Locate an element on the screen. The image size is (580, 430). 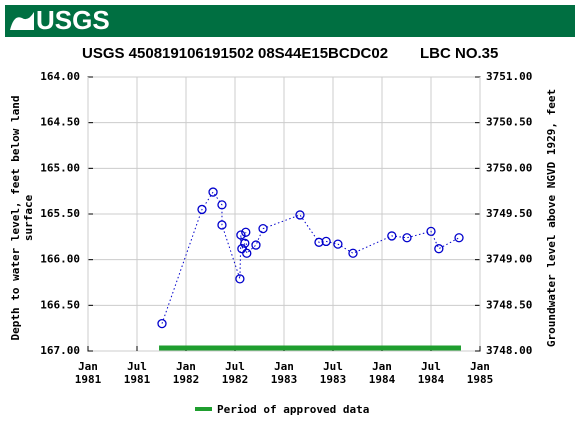
chart-title-right: LBC NO.35 is located at coordinates (459, 53).